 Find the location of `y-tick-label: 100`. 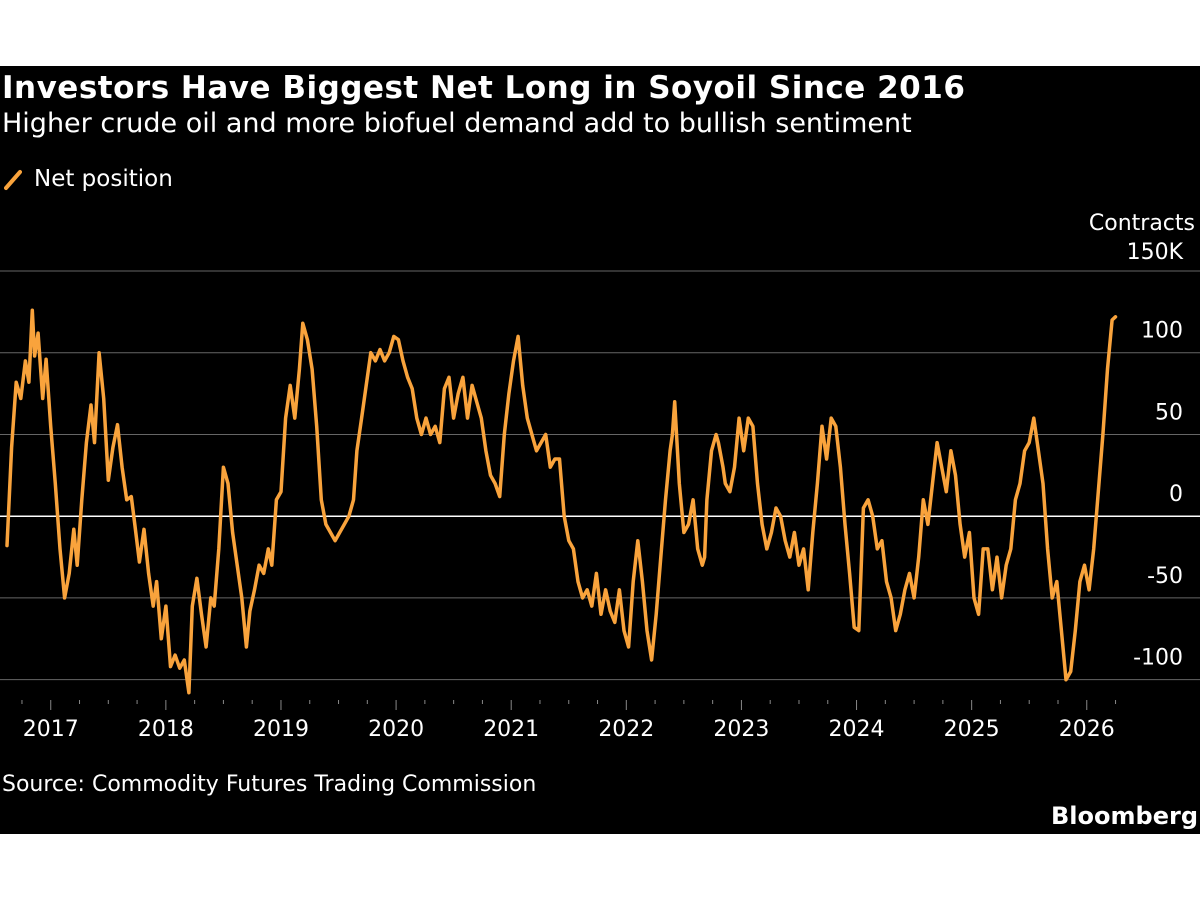

y-tick-label: 100 is located at coordinates (1162, 331).